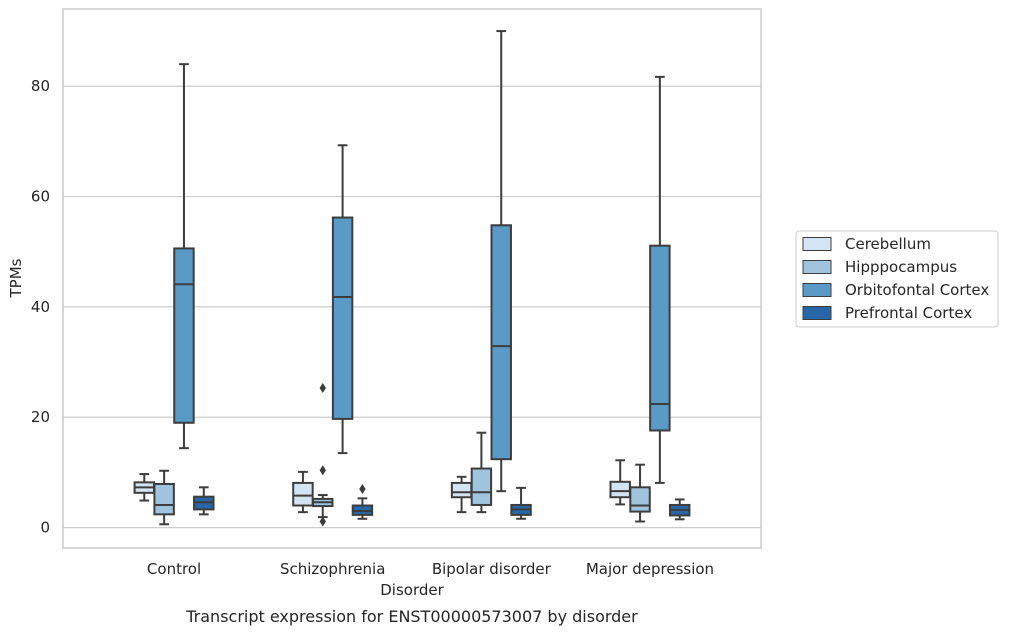 The height and width of the screenshot is (634, 1009). Describe the element at coordinates (45, 528) in the screenshot. I see `y-tick-label: 0` at that location.